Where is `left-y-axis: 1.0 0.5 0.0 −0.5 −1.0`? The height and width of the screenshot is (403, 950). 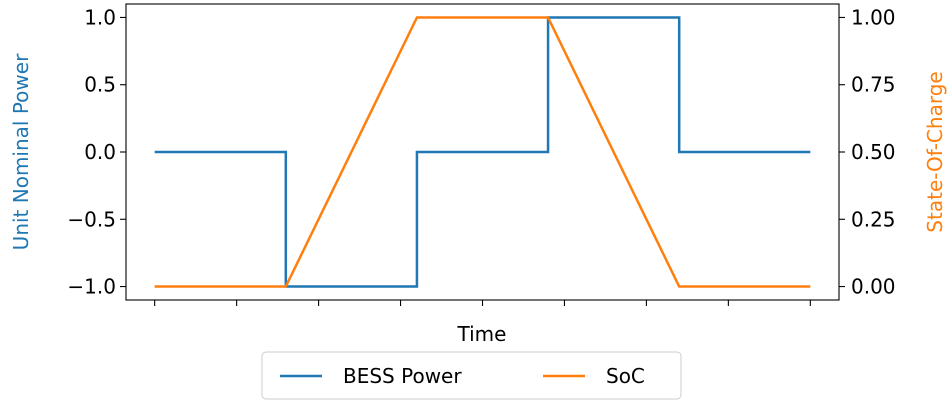
left-y-axis: 1.0 0.5 0.0 −0.5 −1.0 is located at coordinates (96, 152).